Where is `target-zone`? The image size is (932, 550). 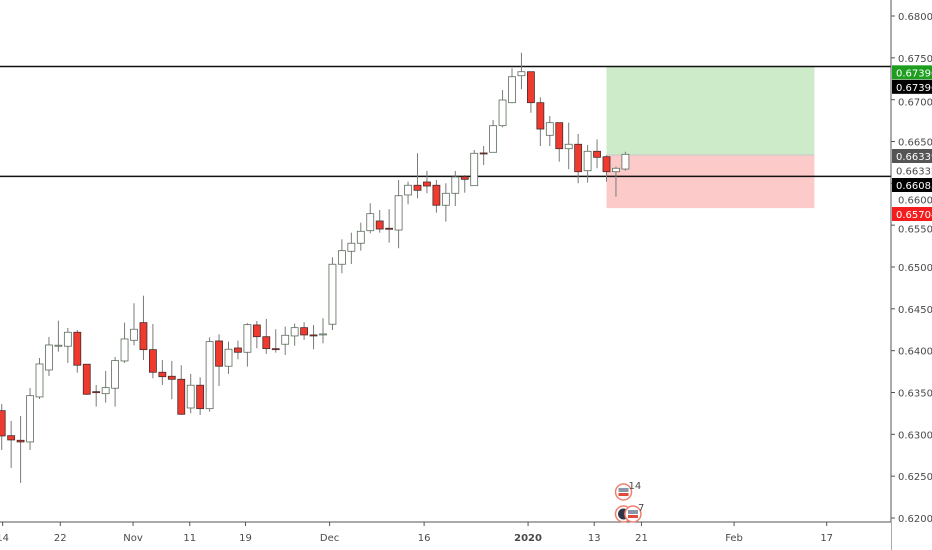
target-zone is located at coordinates (710, 110).